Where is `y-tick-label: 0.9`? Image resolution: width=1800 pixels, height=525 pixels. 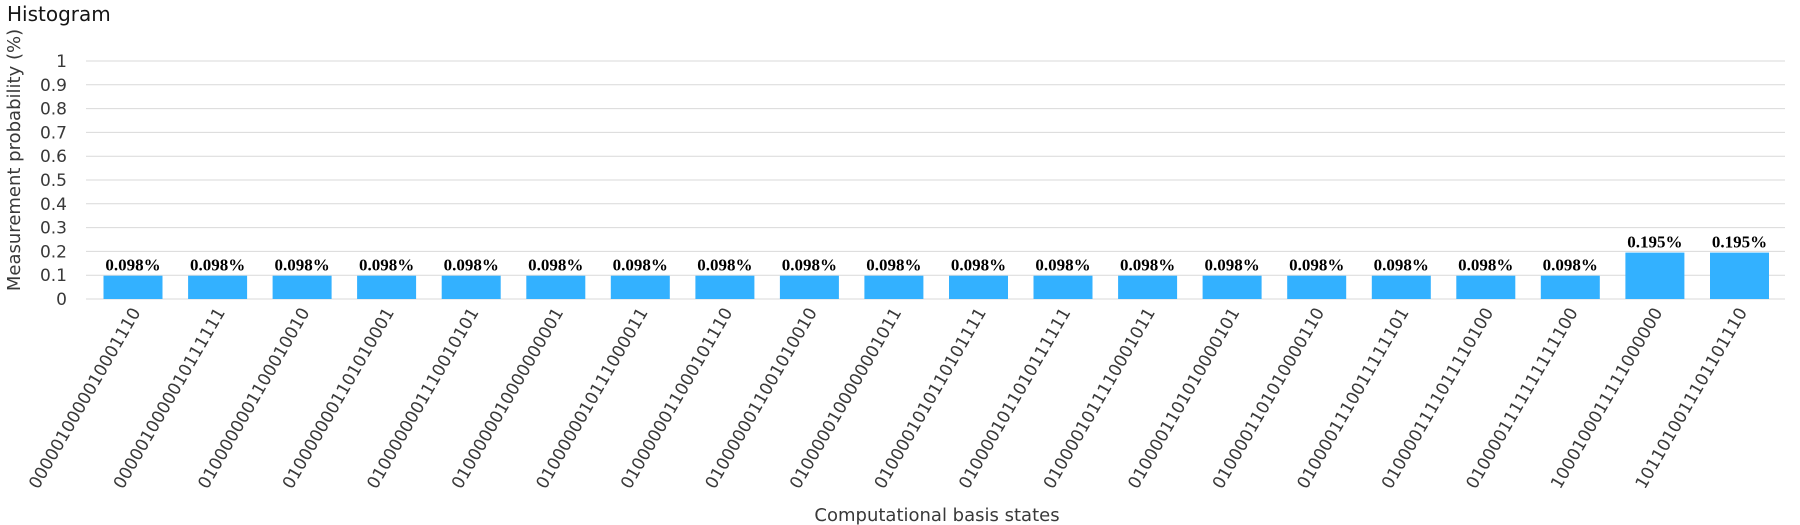 y-tick-label: 0.9 is located at coordinates (53, 86).